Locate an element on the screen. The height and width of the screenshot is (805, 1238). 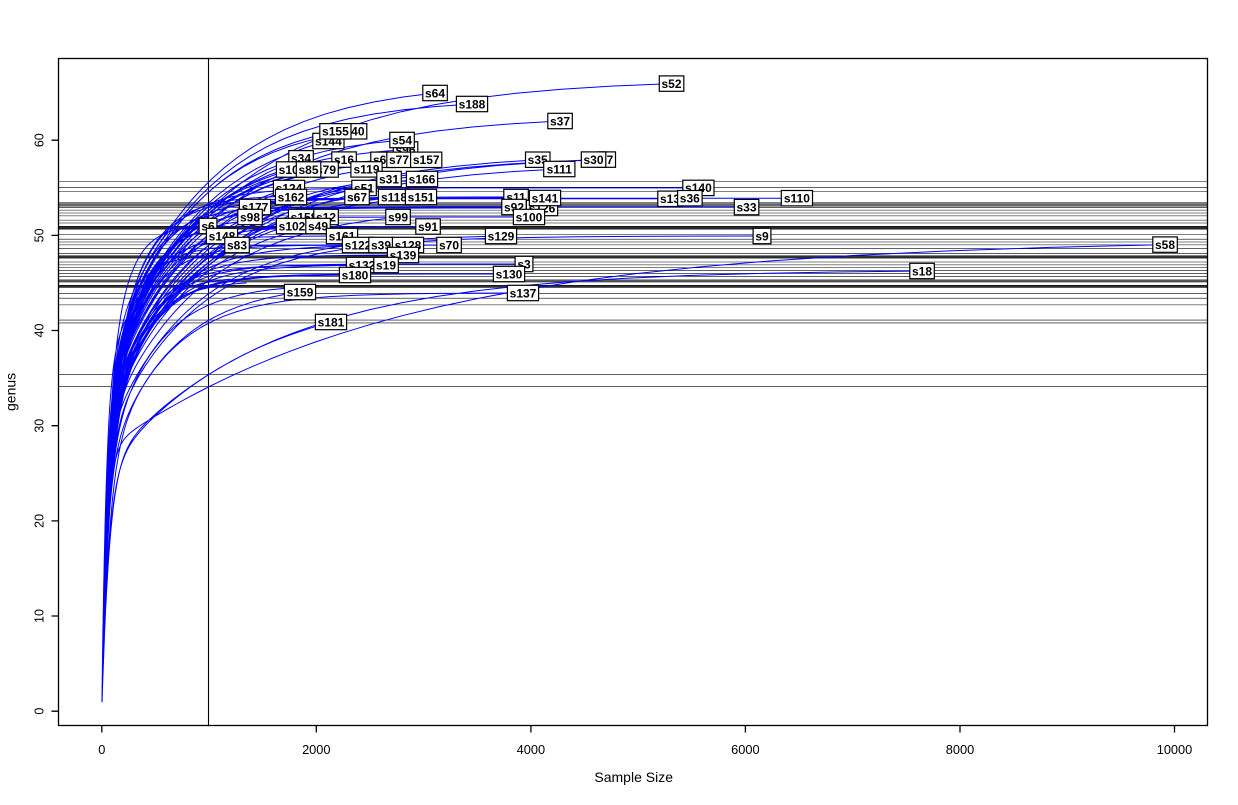
svg-text: s141 is located at coordinates (545, 198).